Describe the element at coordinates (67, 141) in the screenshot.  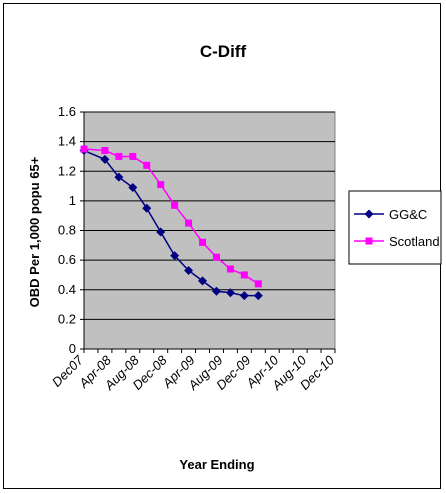
I see `y-tick-label: 1.4` at that location.